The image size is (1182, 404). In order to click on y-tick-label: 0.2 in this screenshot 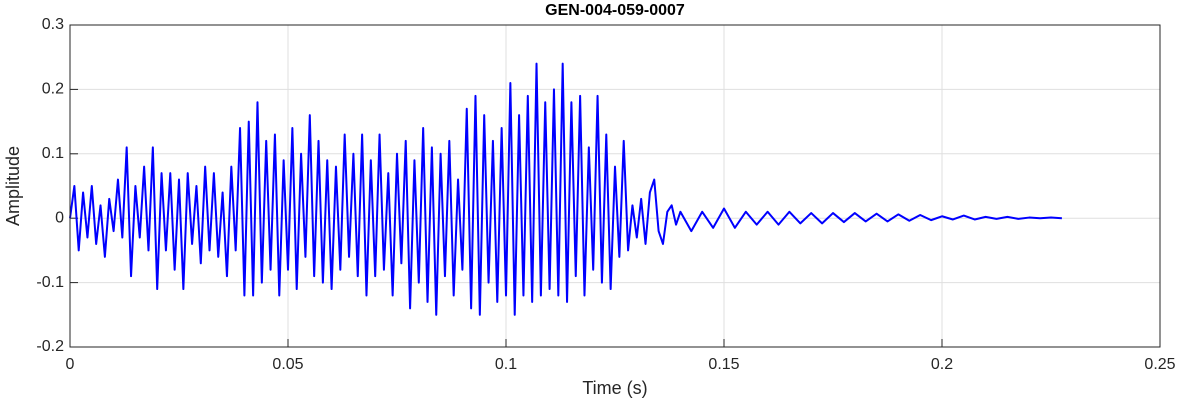, I will do `click(53, 89)`.